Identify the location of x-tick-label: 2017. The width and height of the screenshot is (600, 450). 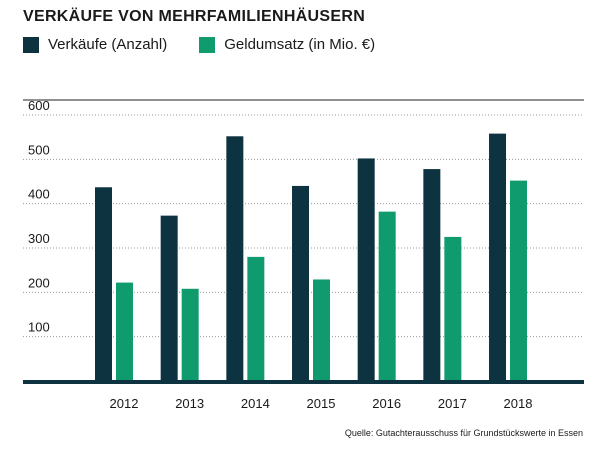
(452, 403).